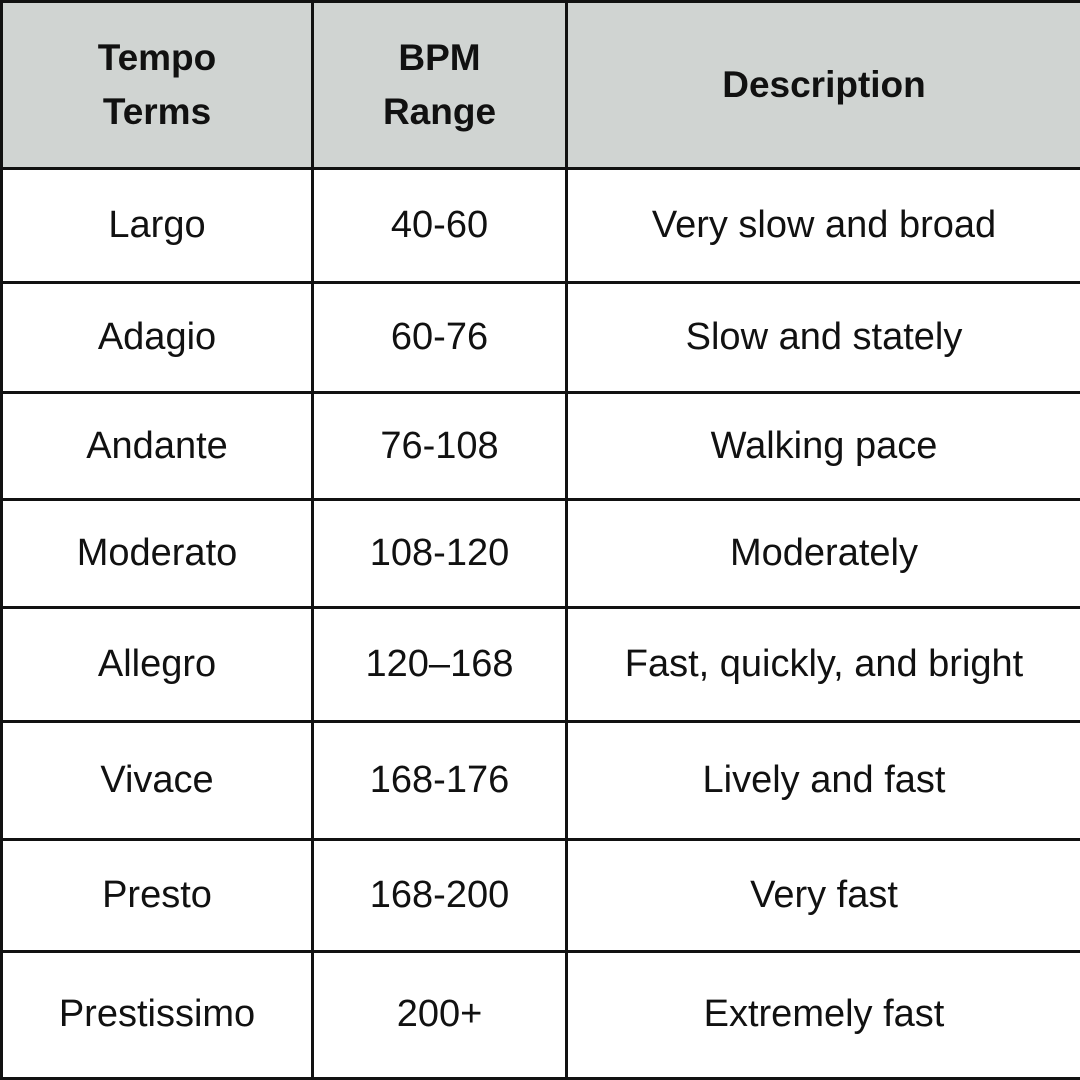  Describe the element at coordinates (157, 446) in the screenshot. I see `table-cell: Andante` at that location.